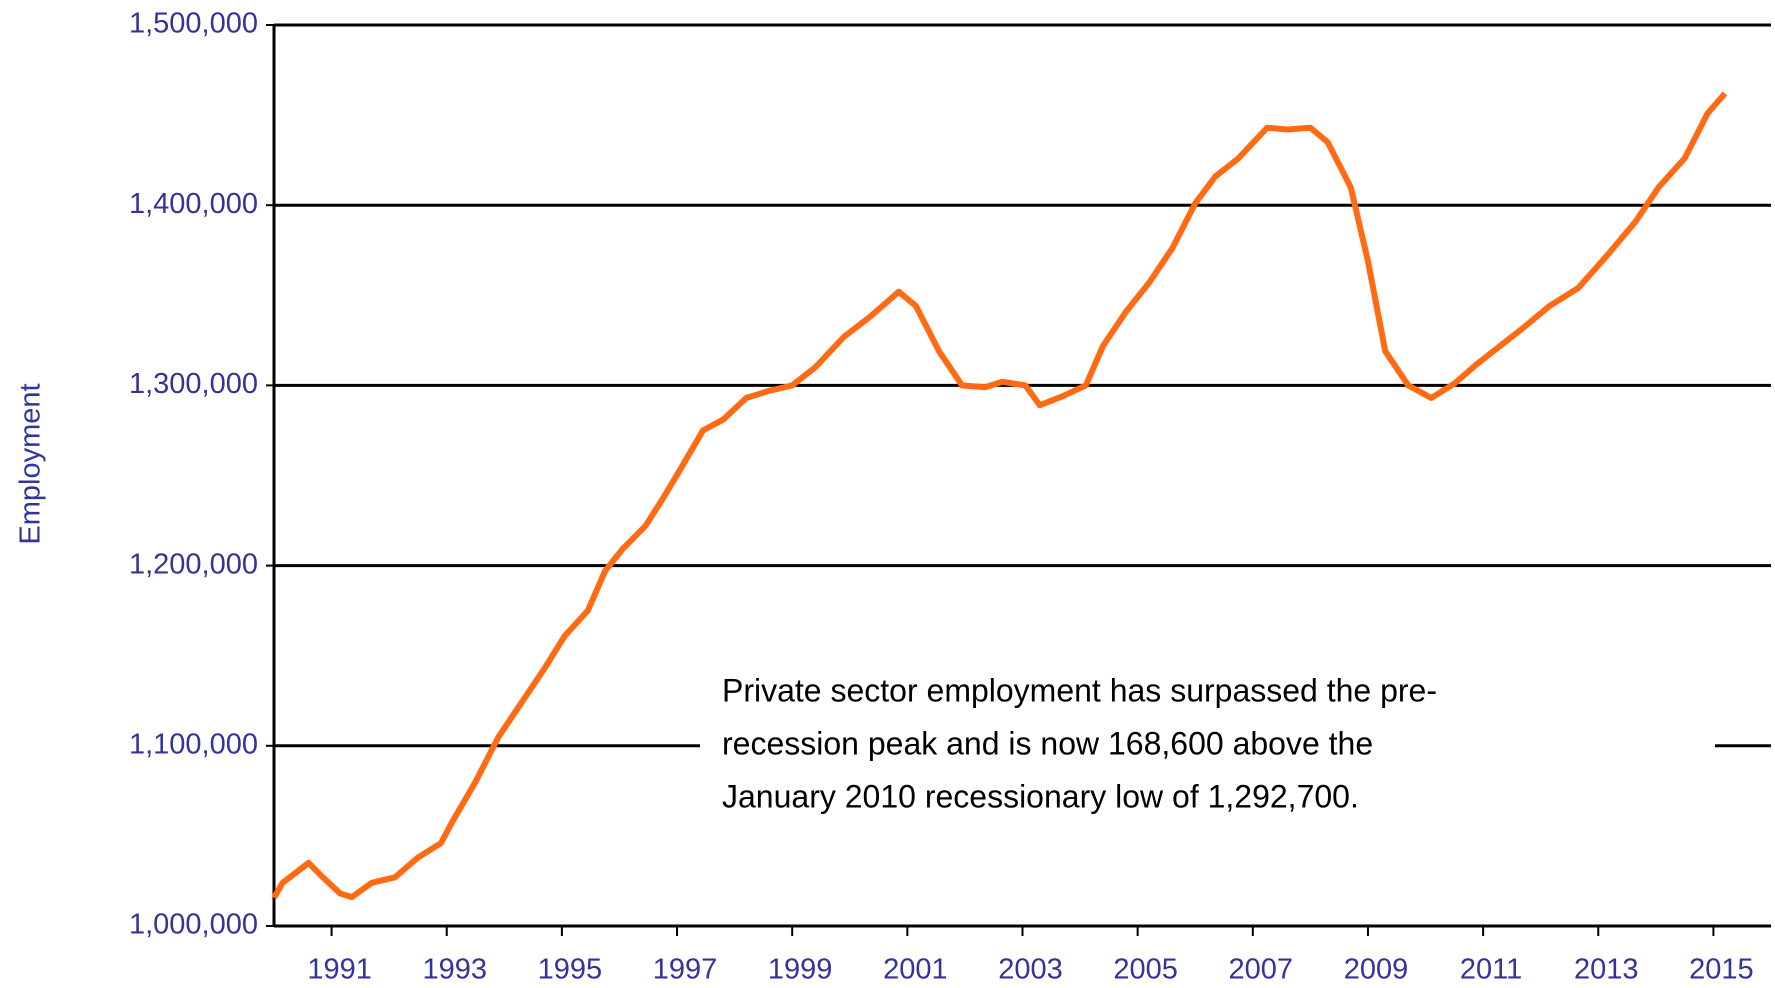  I want to click on x-tick-label: 1999, so click(800, 970).